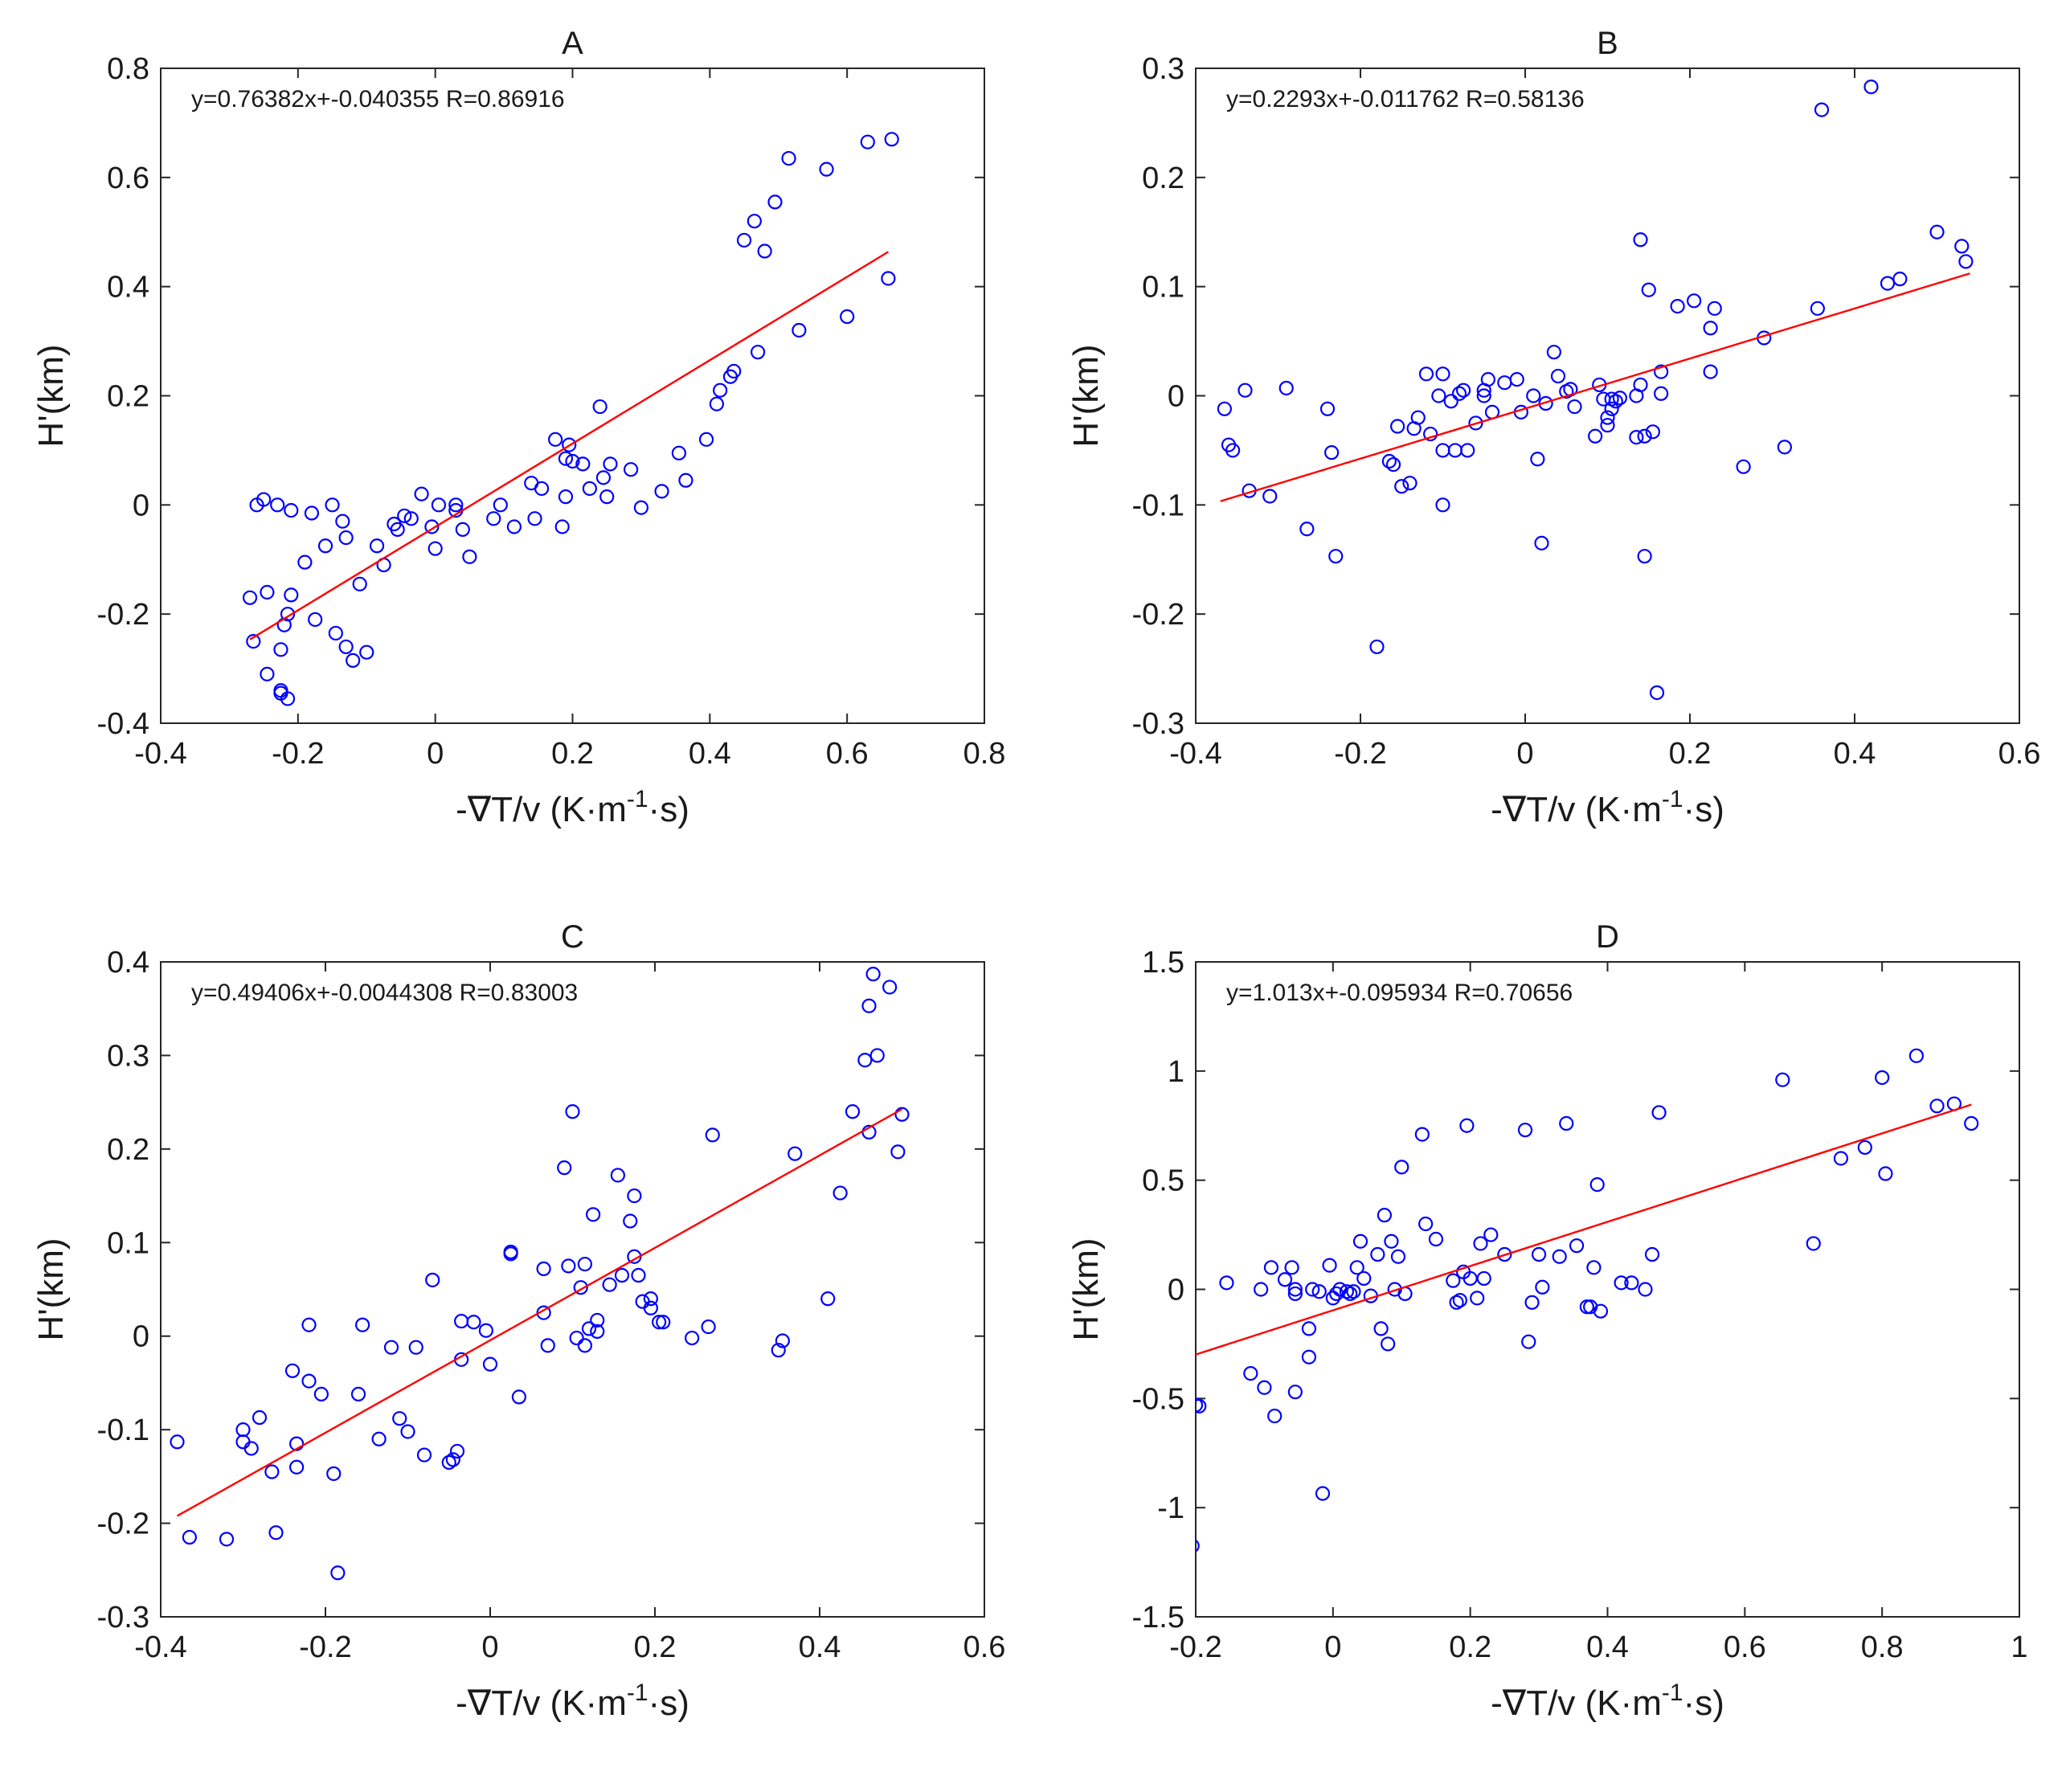 The width and height of the screenshot is (2070, 1792). Describe the element at coordinates (128, 397) in the screenshot. I see `y-tick-label: 0.2` at that location.